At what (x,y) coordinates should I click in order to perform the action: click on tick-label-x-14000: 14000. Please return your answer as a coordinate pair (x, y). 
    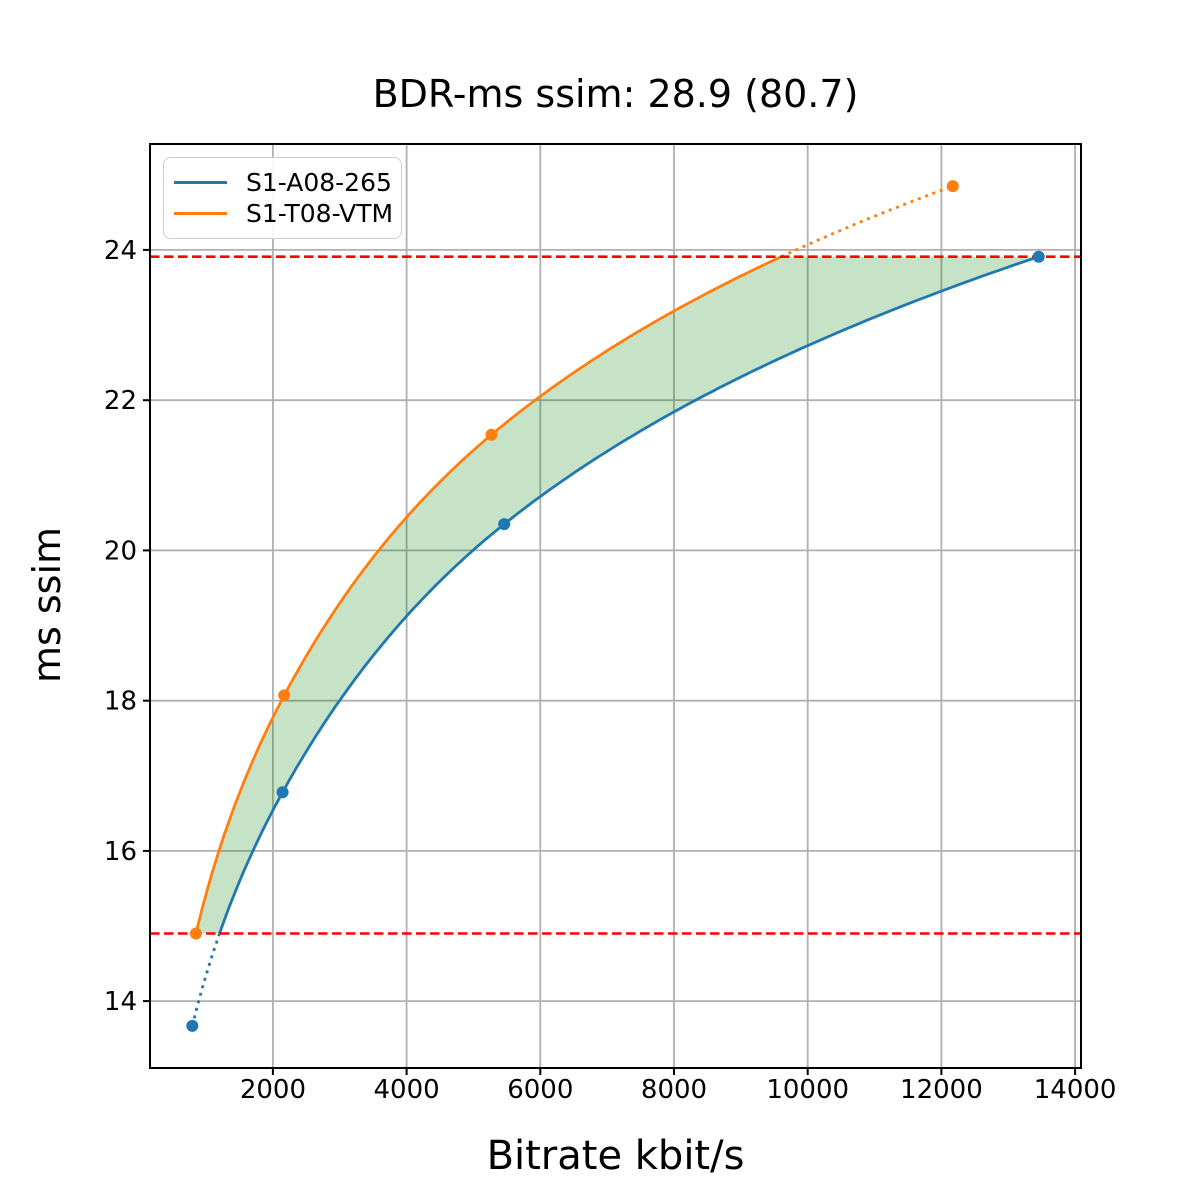
    Looking at the image, I should click on (1075, 1090).